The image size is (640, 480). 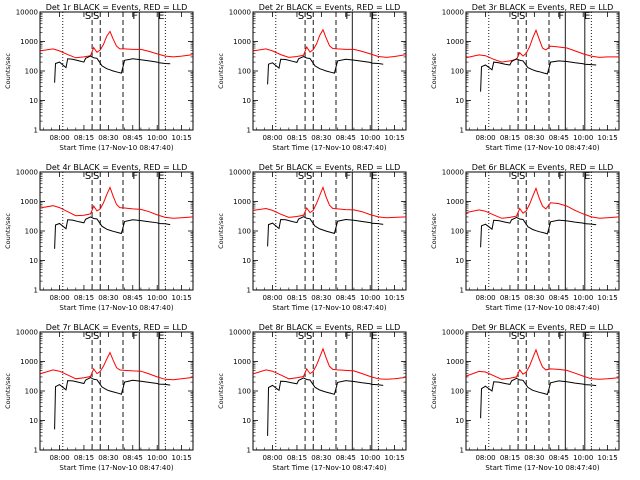 What do you see at coordinates (117, 7) in the screenshot?
I see `panel-title: Det 1r BLACK = Events, RED = LLD` at bounding box center [117, 7].